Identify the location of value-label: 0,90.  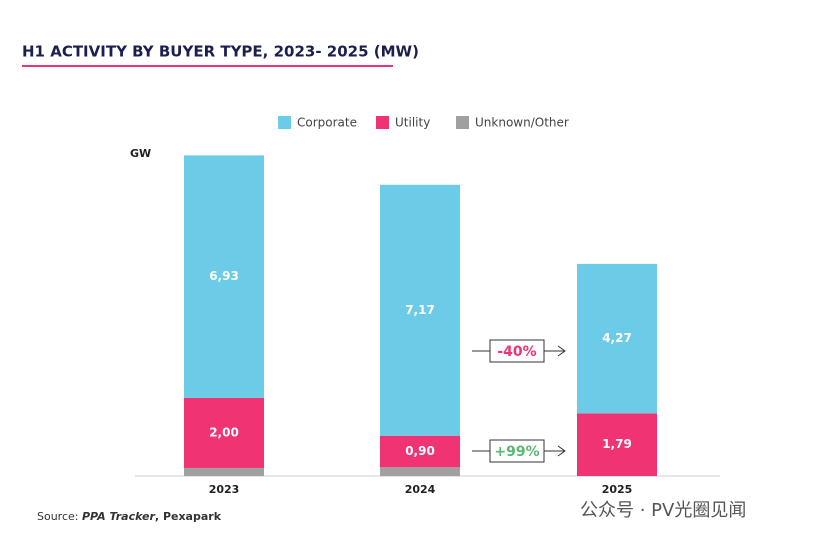
(420, 451).